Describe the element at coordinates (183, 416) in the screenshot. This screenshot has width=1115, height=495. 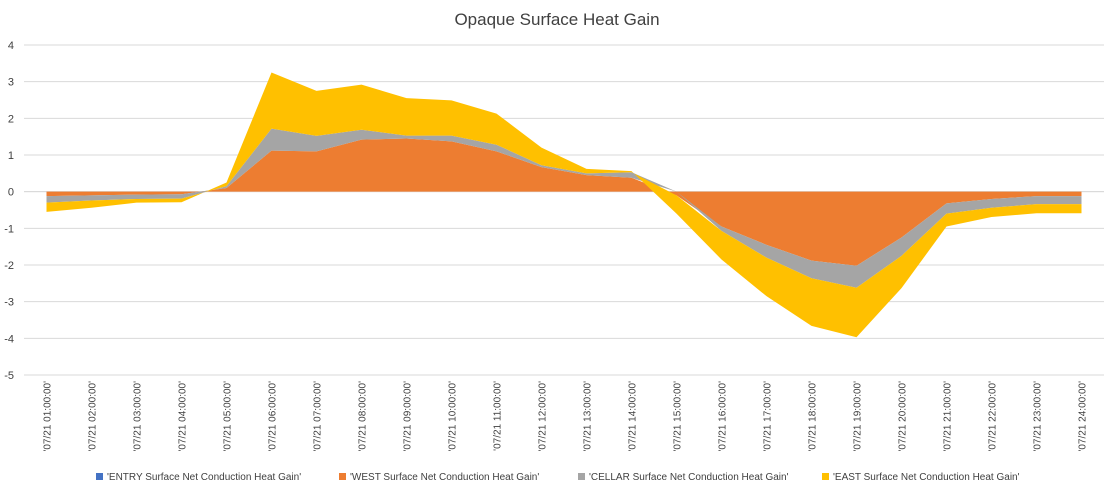
I see `x-tick-label: '07/21 04:00:00'` at that location.